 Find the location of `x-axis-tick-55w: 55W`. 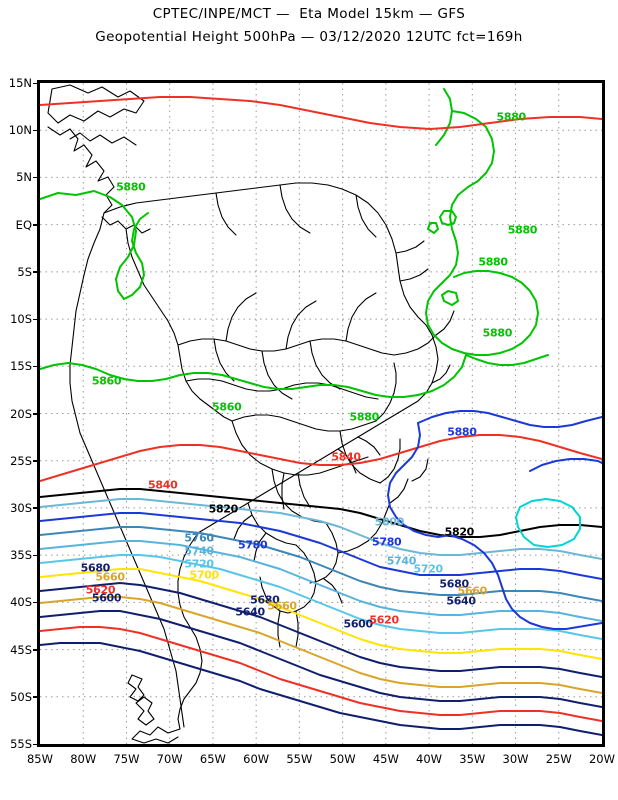

x-axis-tick-55w: 55W is located at coordinates (299, 759).